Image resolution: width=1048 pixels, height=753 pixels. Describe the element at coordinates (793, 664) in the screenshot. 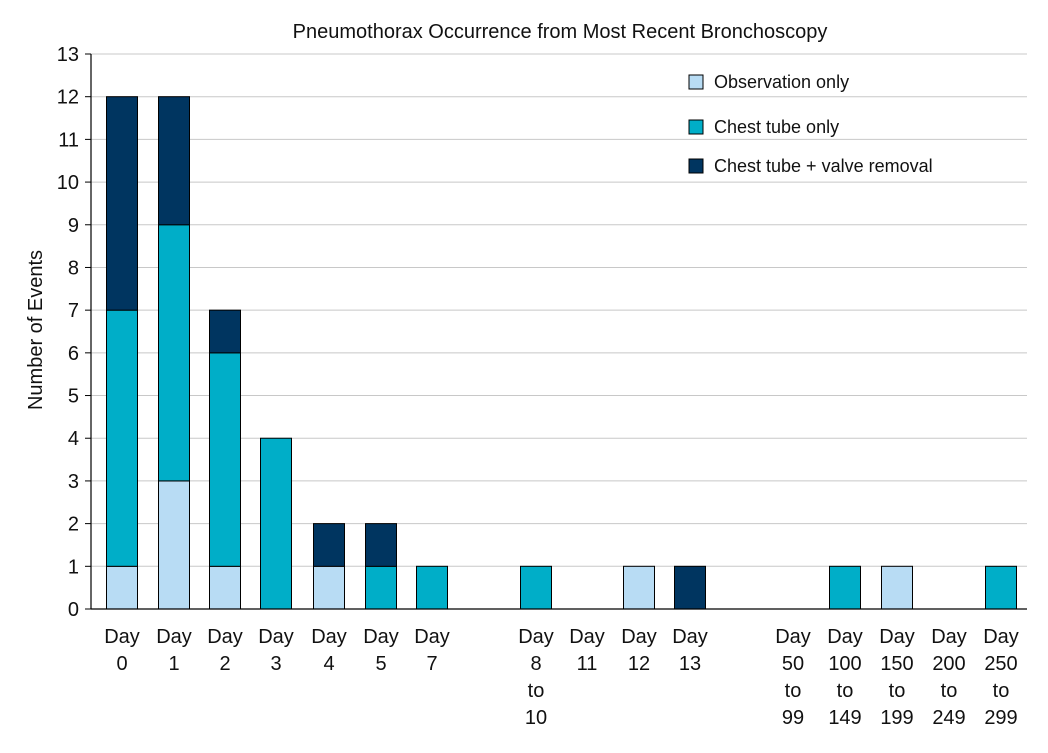

I see `x-tick-label: 50` at that location.